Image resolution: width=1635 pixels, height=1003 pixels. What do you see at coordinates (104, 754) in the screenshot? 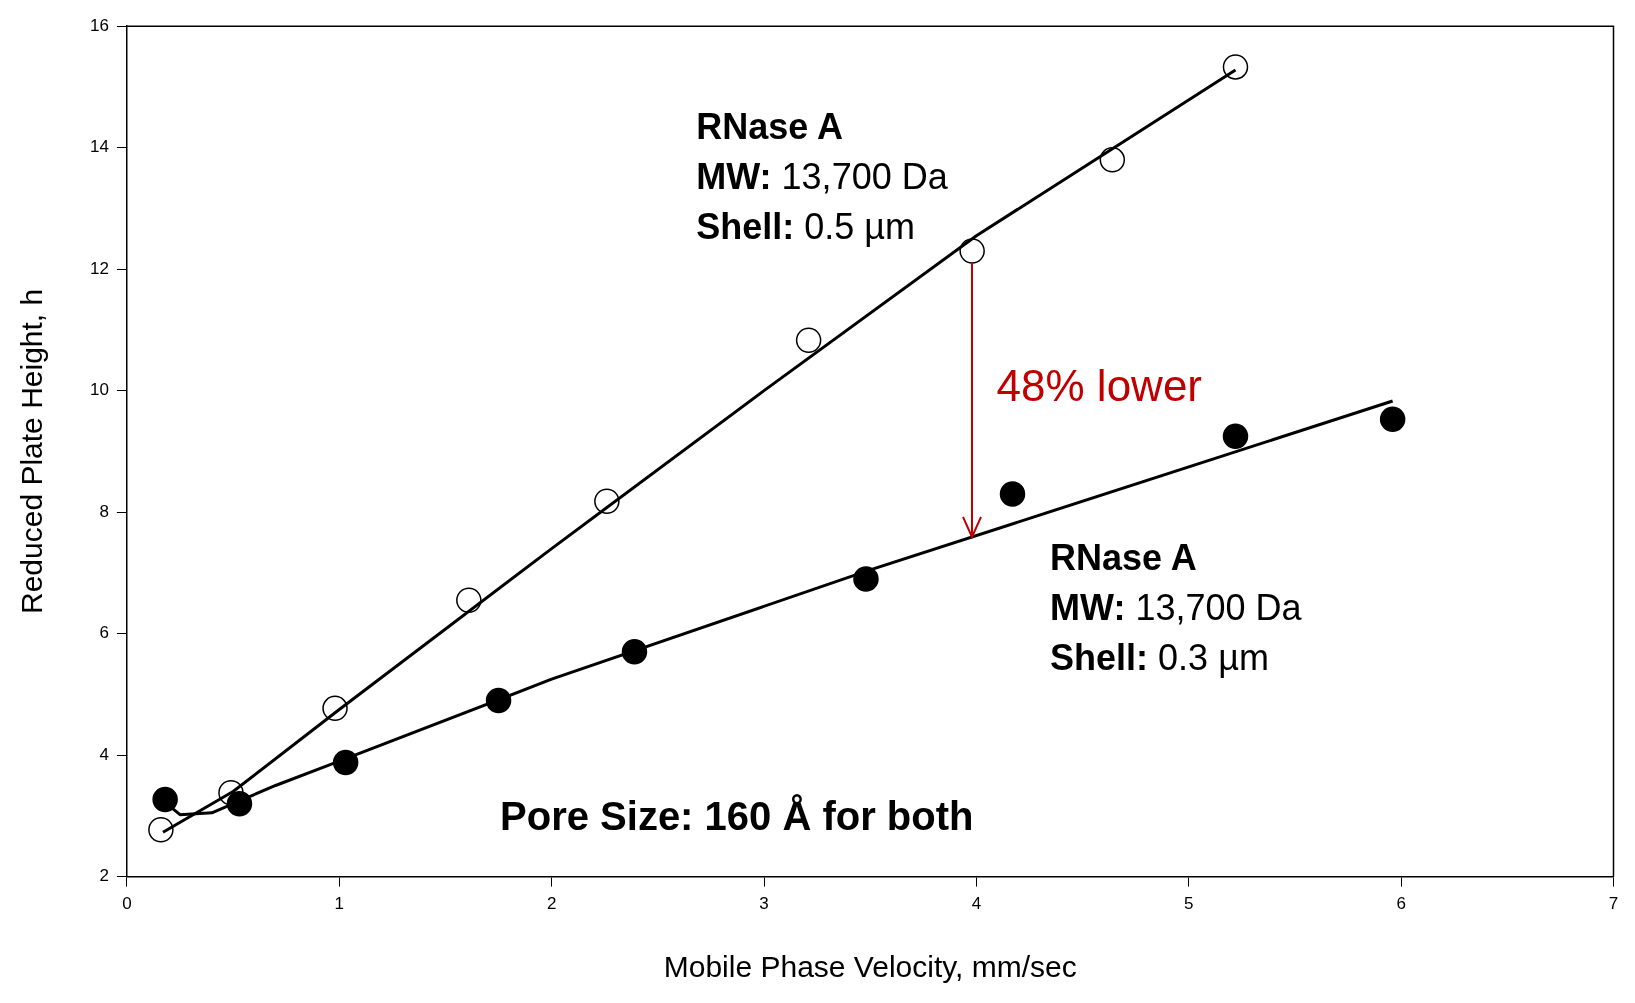
I see `y-tick-label: 4` at bounding box center [104, 754].